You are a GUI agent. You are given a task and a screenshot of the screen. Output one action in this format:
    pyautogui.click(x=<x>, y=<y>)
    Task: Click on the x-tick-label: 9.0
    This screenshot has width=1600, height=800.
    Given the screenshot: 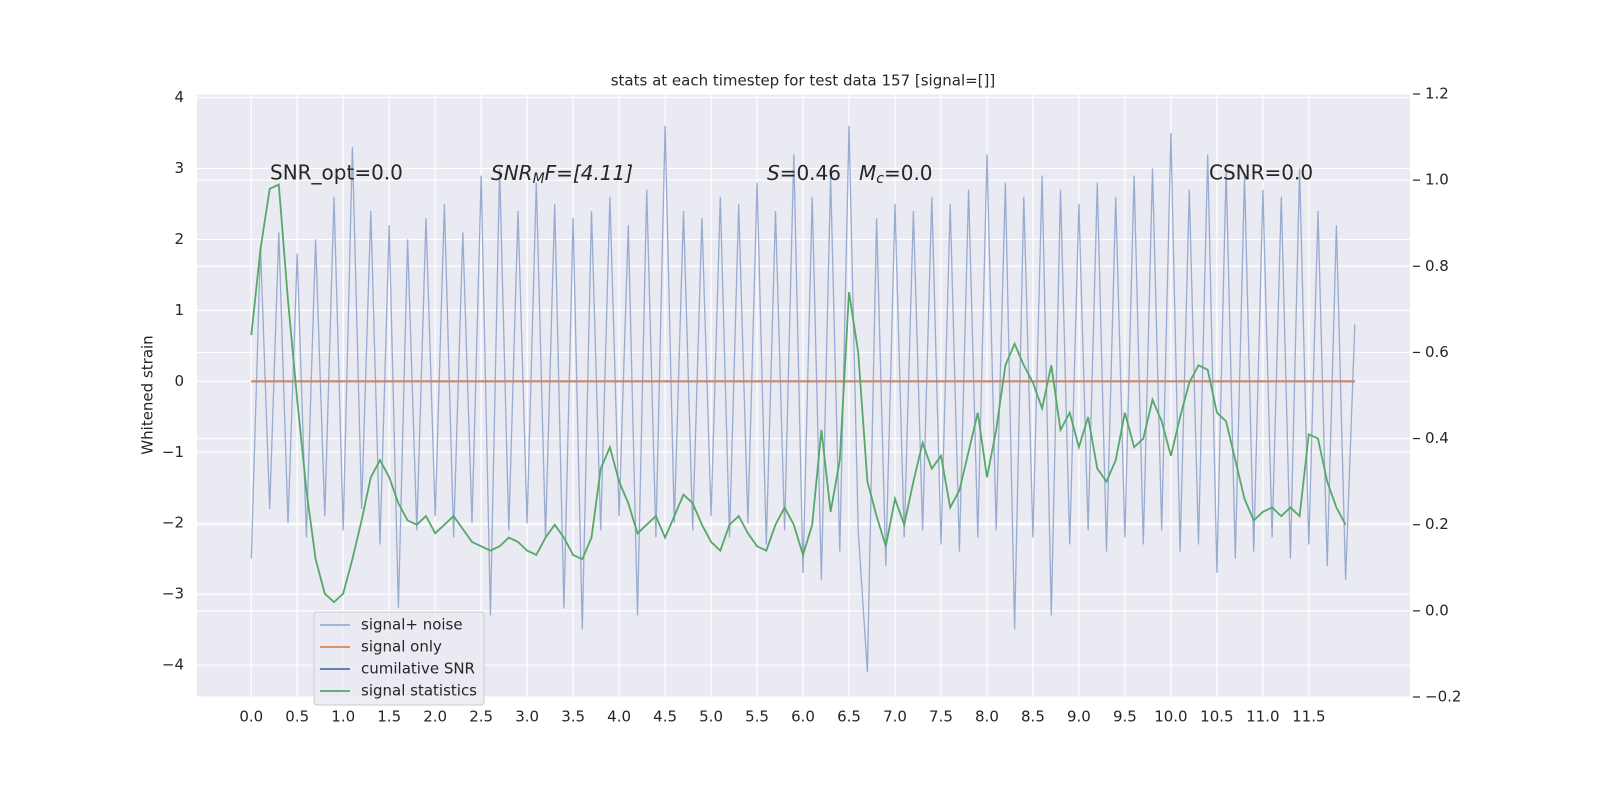 What is the action you would take?
    pyautogui.click(x=1079, y=717)
    